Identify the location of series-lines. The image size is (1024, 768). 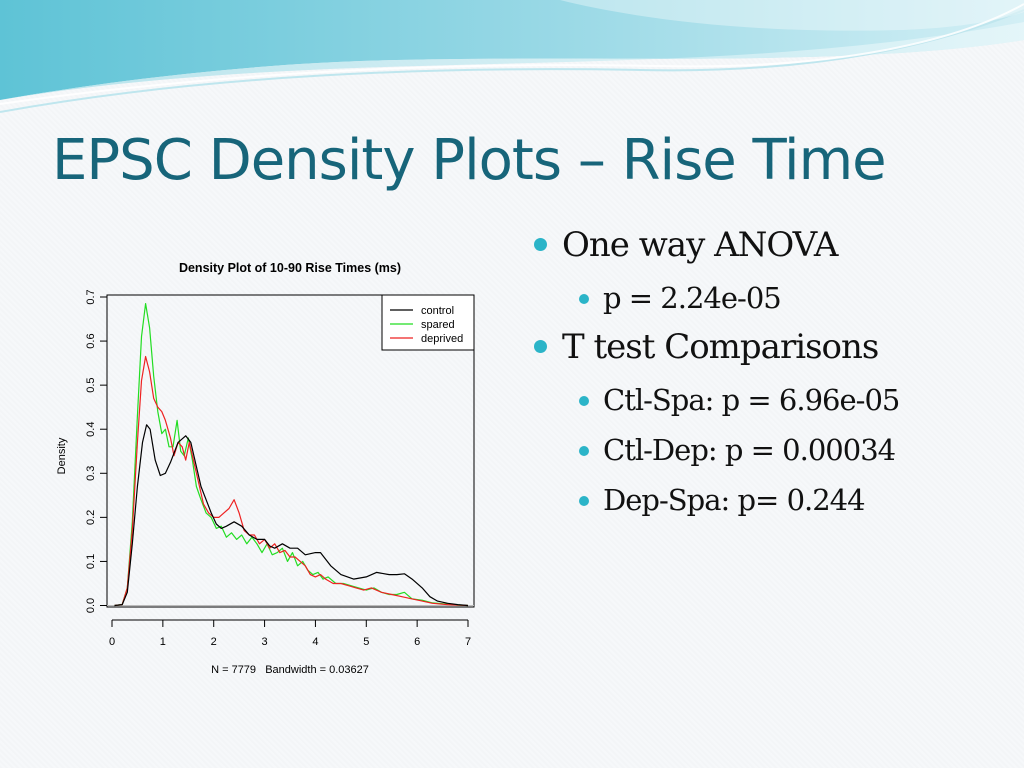
(291, 454).